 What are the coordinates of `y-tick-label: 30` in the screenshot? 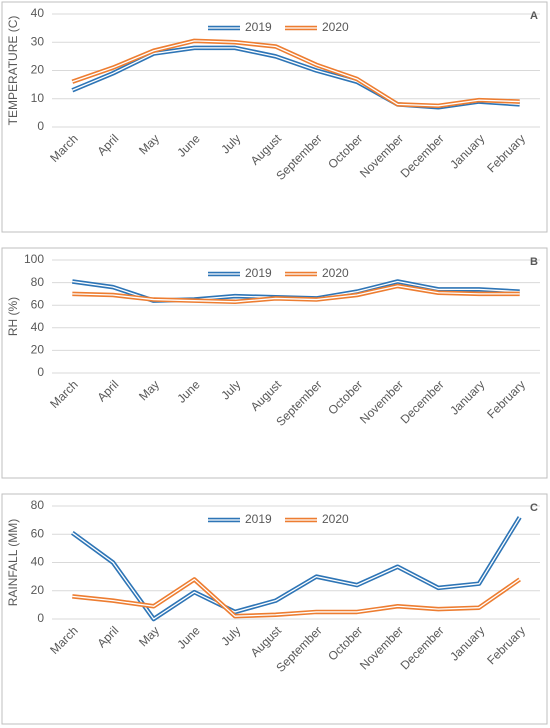 It's located at (38, 41).